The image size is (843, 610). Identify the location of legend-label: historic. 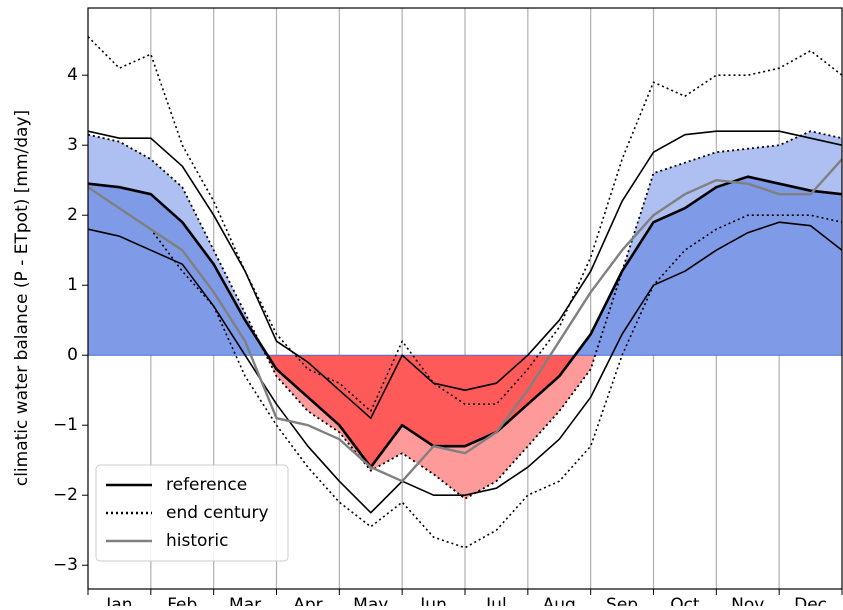
(197, 541).